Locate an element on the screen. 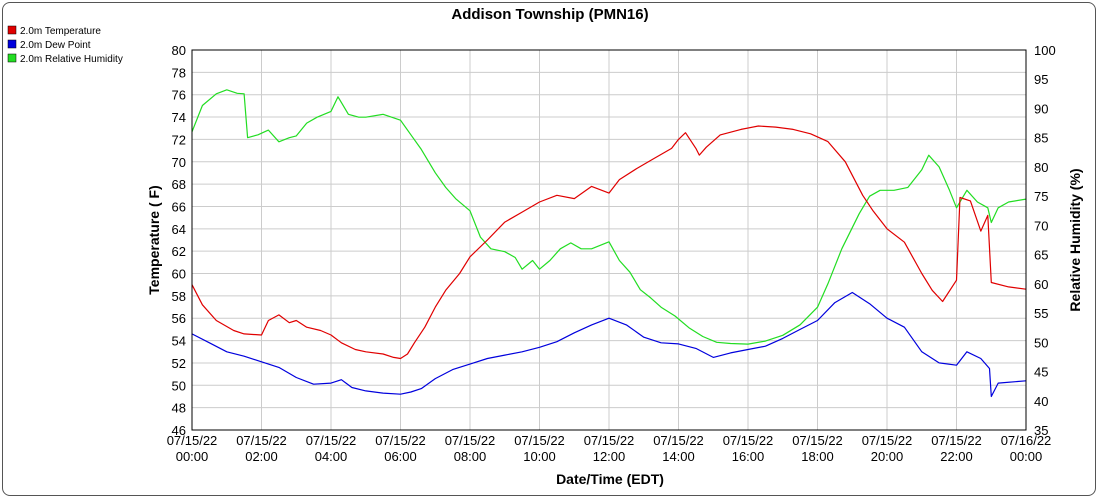 The height and width of the screenshot is (500, 1100). y2-tick-label: 55 is located at coordinates (1041, 313).